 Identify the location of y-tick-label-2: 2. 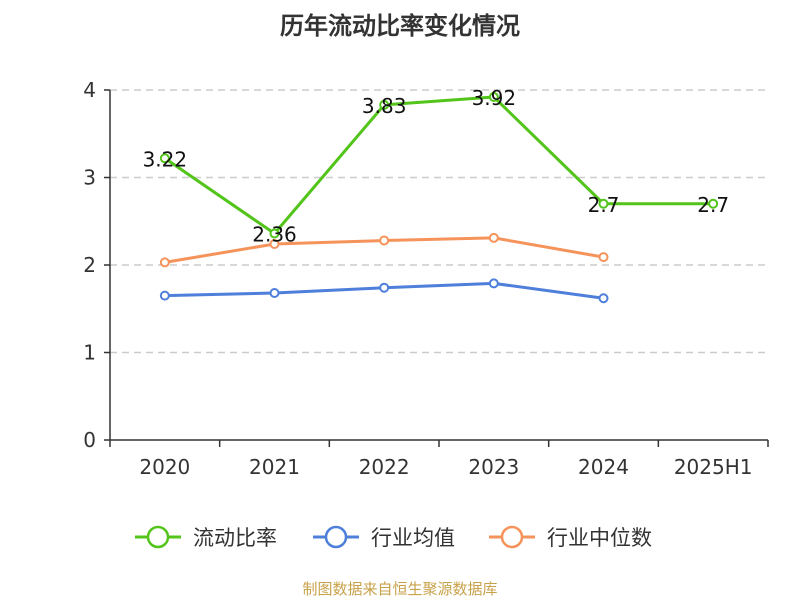
(89, 265).